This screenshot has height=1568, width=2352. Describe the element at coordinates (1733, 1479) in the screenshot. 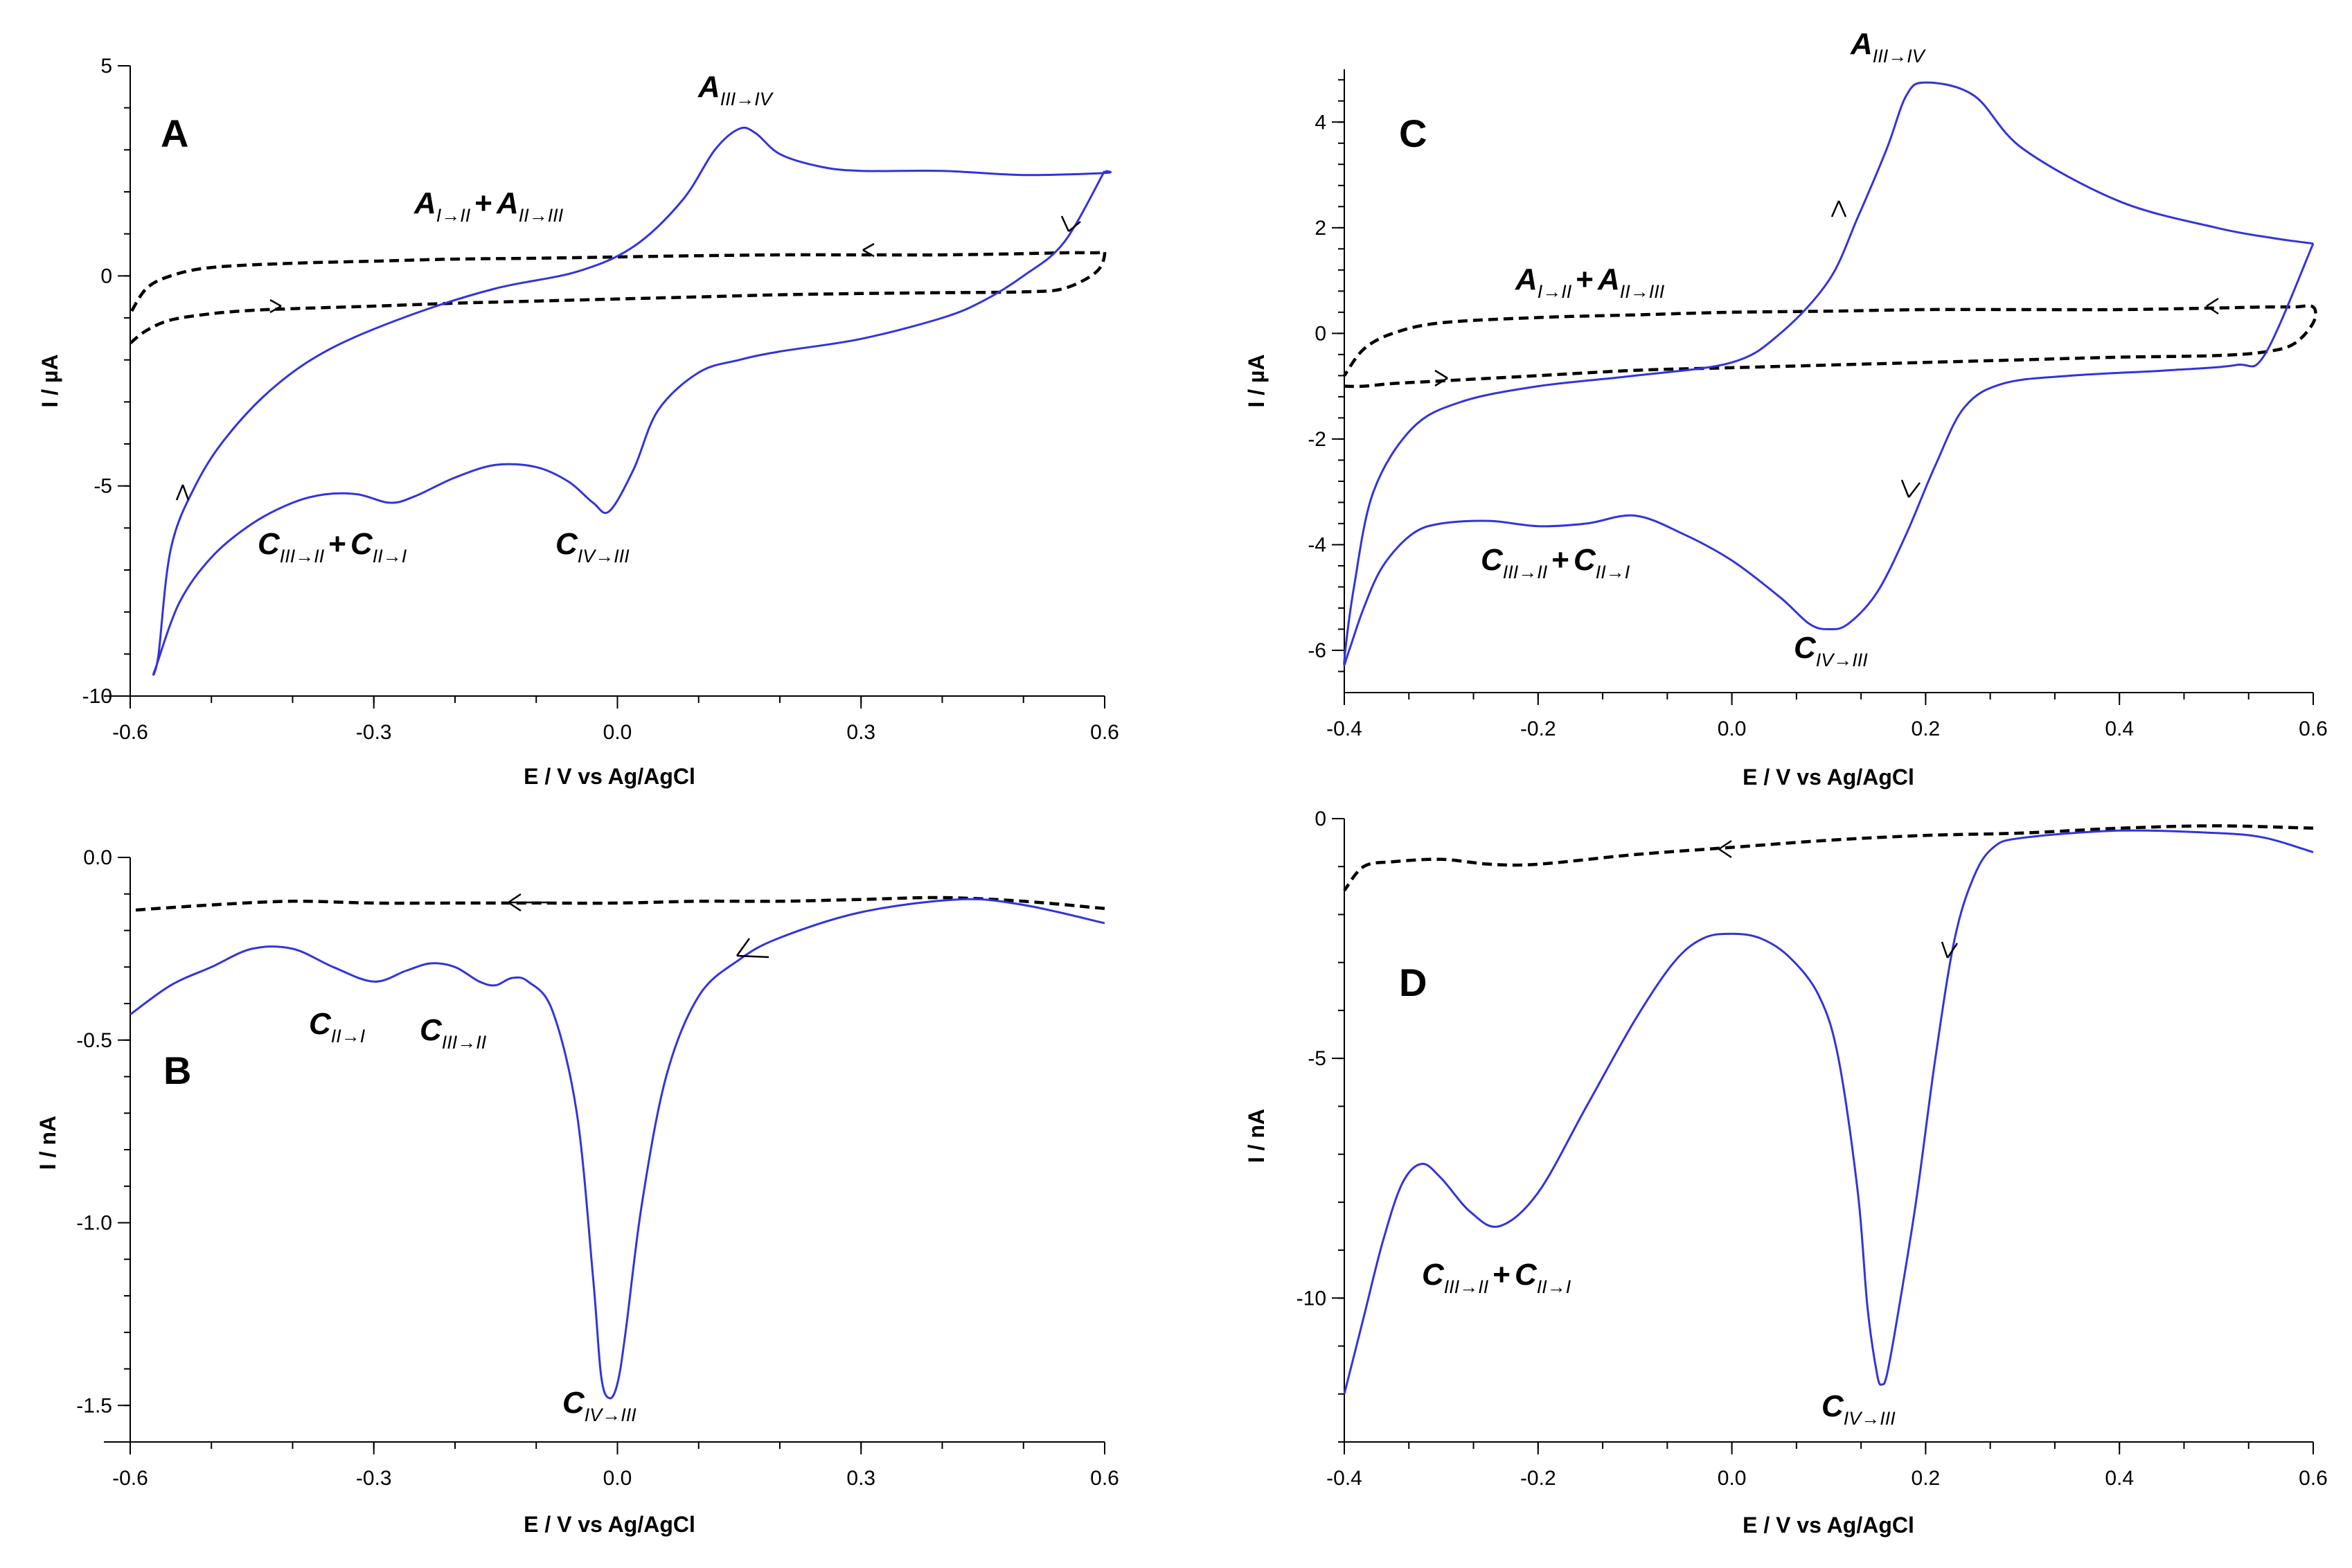

I see `panel-d-x-tick-label: 0.0` at that location.